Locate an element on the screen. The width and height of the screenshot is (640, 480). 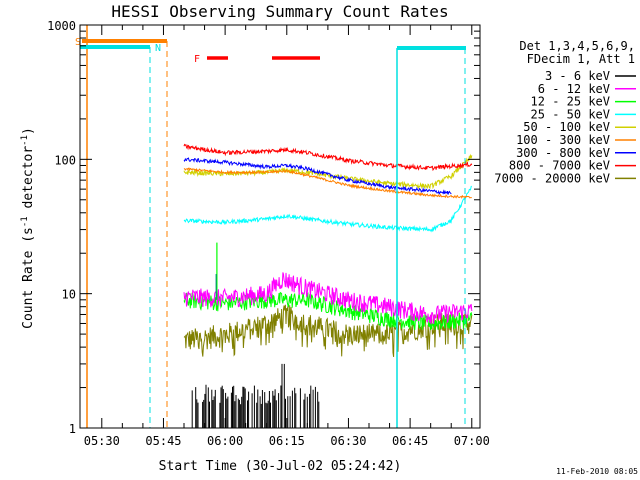
legend-label: 12 - 25 keV is located at coordinates (570, 102).